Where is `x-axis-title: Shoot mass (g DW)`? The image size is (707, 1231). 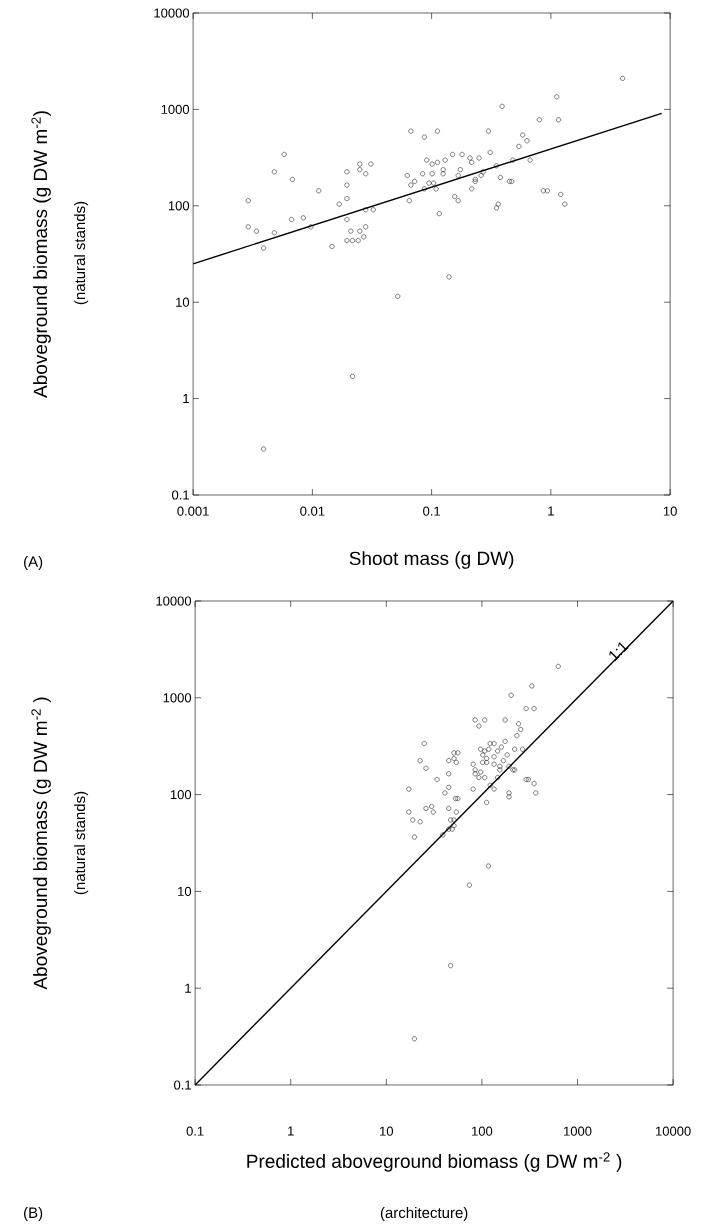 x-axis-title: Shoot mass (g DW) is located at coordinates (431, 560).